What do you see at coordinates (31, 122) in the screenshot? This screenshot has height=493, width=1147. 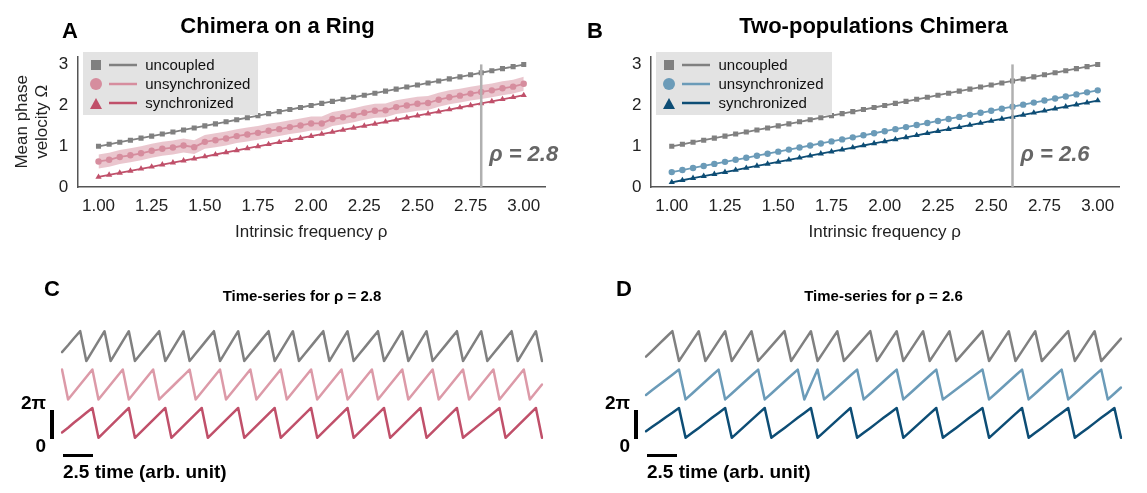 I see `y-axis-title: Mean phase velocity Ω` at bounding box center [31, 122].